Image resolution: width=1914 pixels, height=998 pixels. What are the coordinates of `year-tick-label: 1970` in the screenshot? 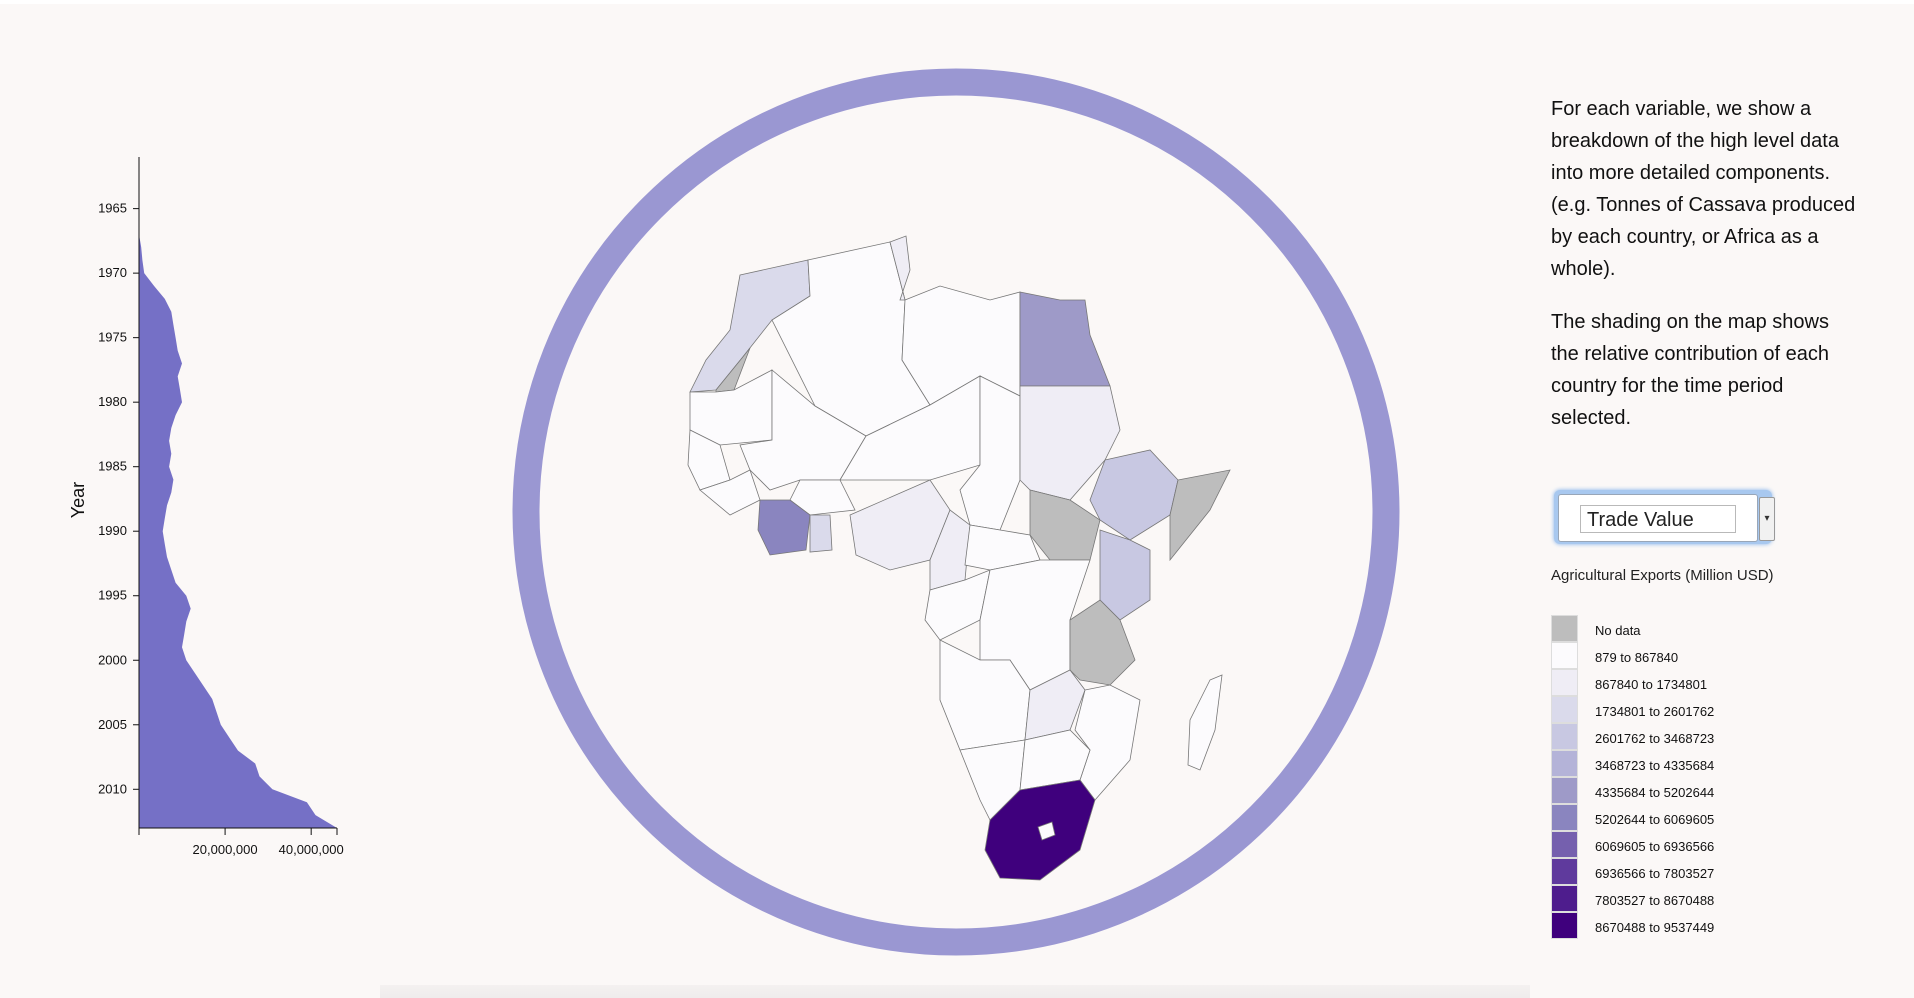 It's located at (112, 272).